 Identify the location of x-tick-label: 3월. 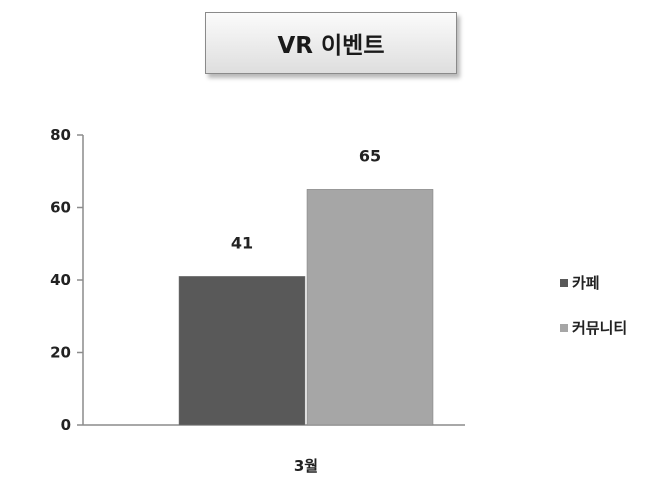
(306, 466).